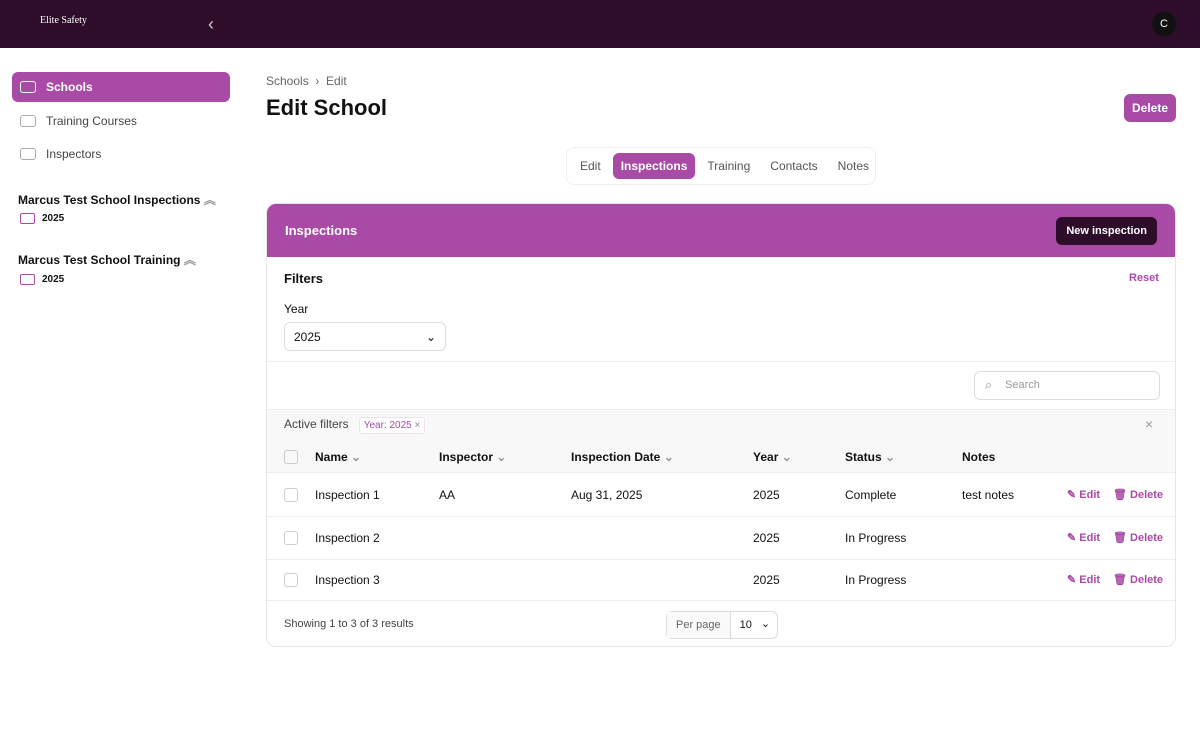 Image resolution: width=1200 pixels, height=731 pixels. I want to click on tab-inspections: Inspections, so click(654, 166).